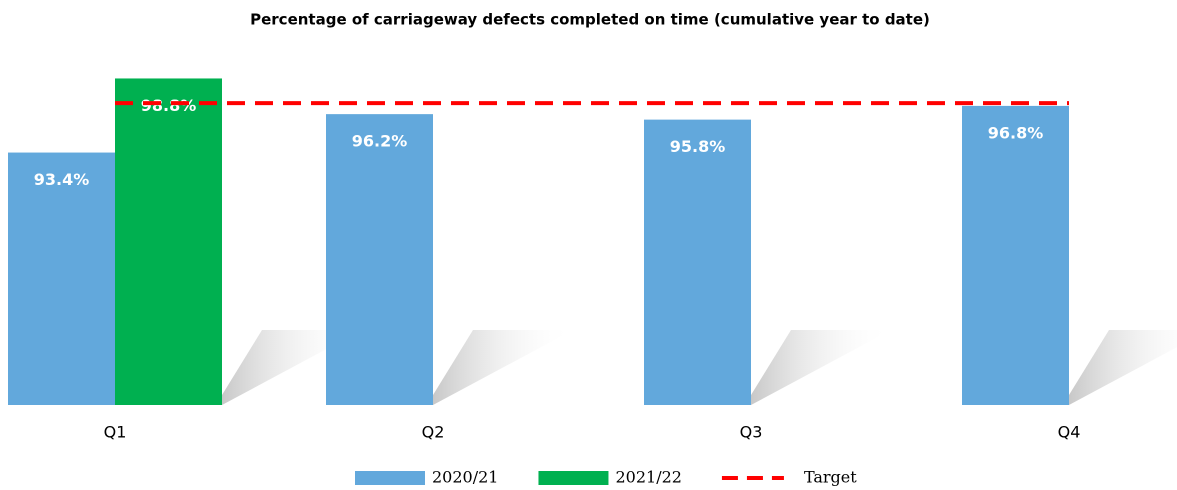 The image size is (1177, 490). I want to click on legend-label: 2020/21, so click(465, 477).